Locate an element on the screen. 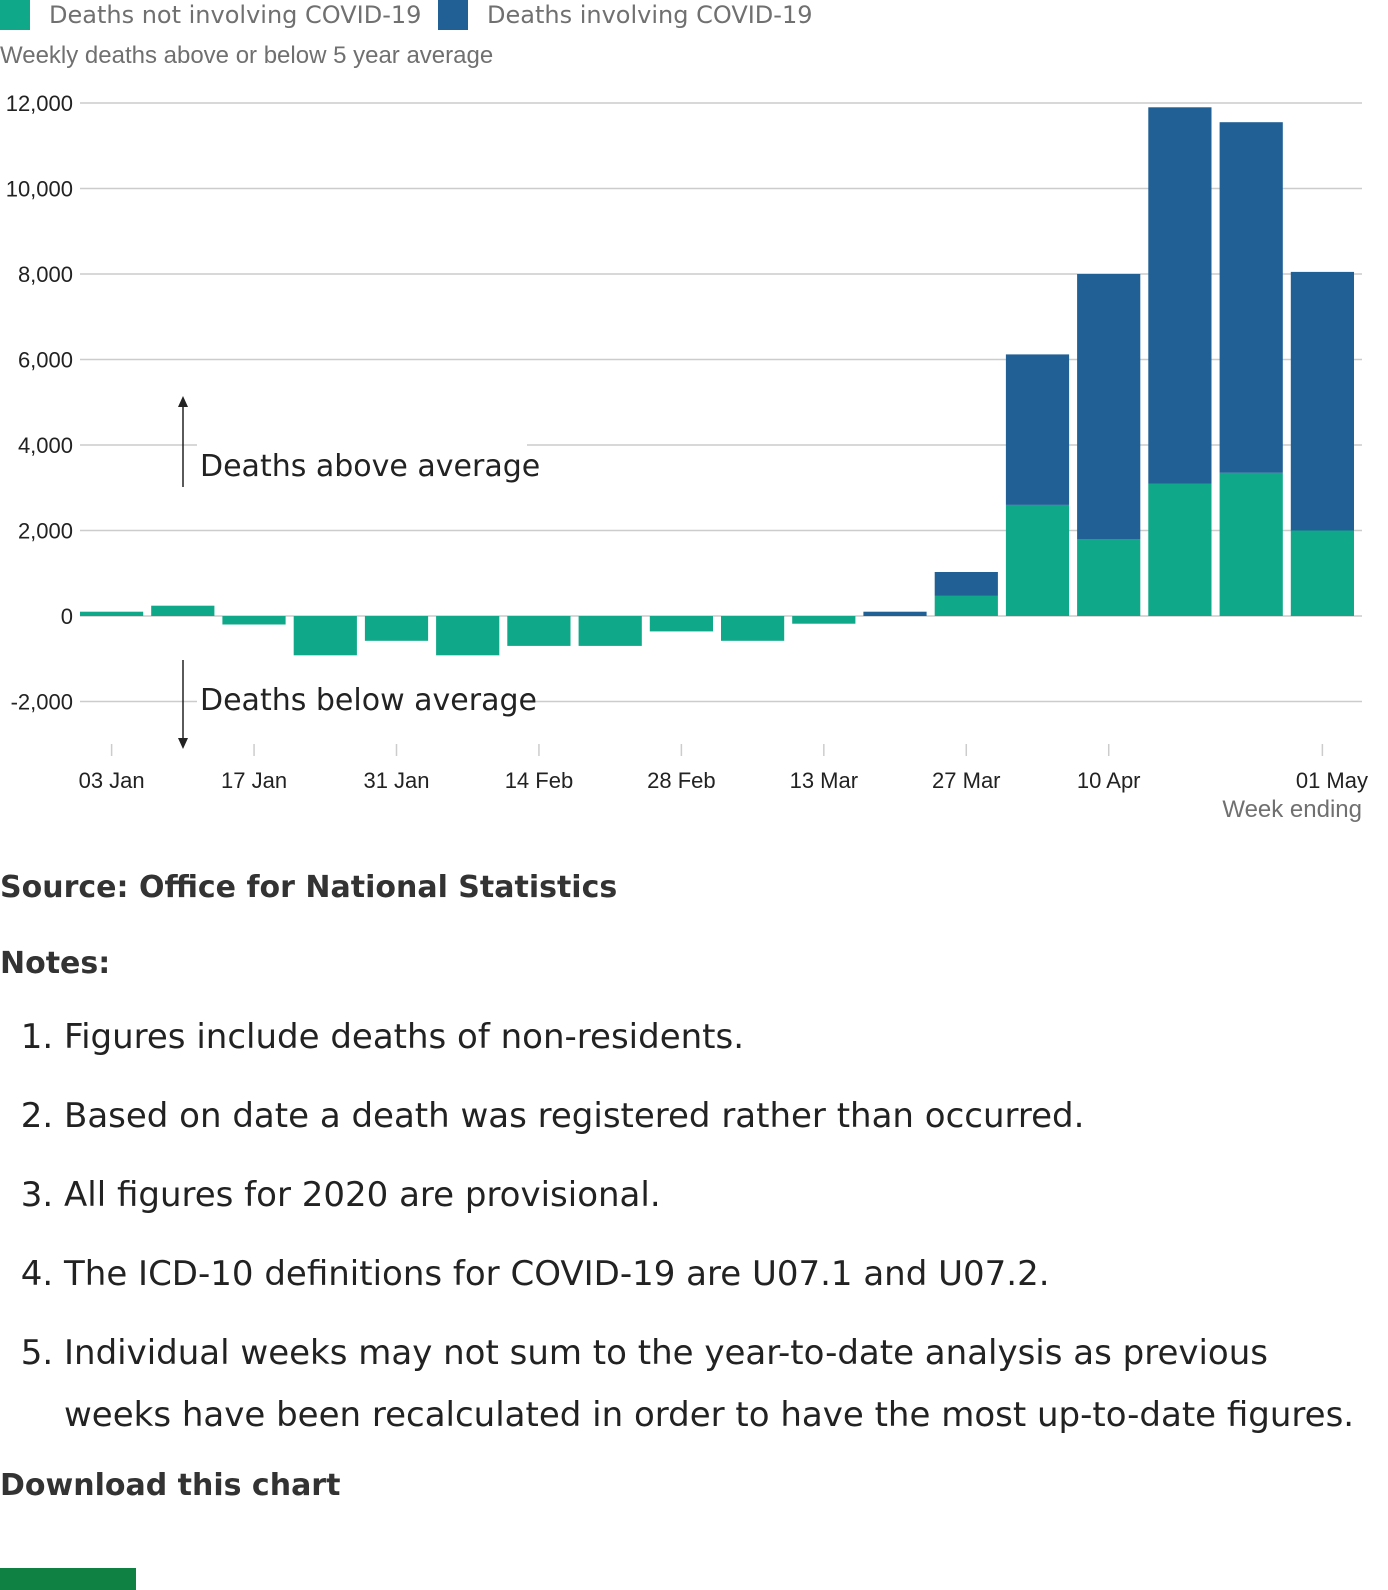  x-tick-label: 17 Jan is located at coordinates (254, 780).